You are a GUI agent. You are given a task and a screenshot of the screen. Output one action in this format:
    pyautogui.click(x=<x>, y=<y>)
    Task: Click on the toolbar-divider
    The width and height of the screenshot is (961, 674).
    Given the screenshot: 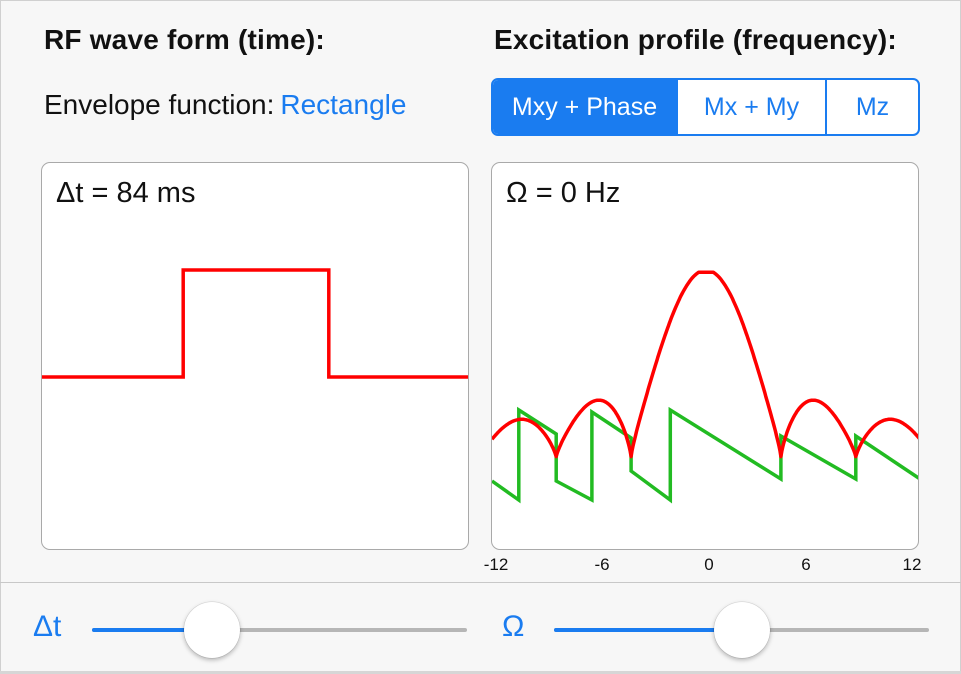 What is the action you would take?
    pyautogui.click(x=480, y=582)
    